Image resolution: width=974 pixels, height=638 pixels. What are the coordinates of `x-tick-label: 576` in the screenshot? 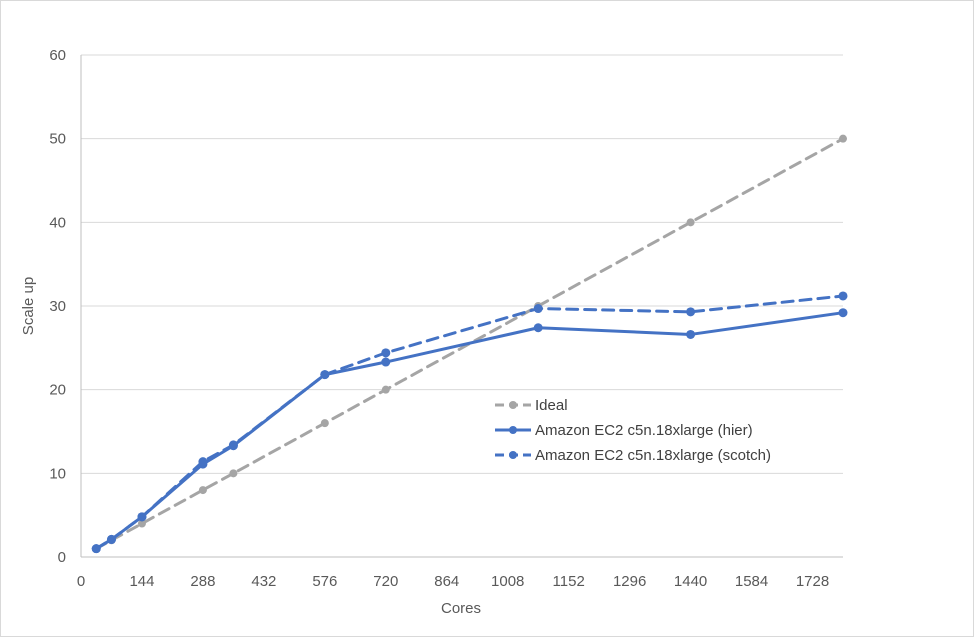 It's located at (324, 581).